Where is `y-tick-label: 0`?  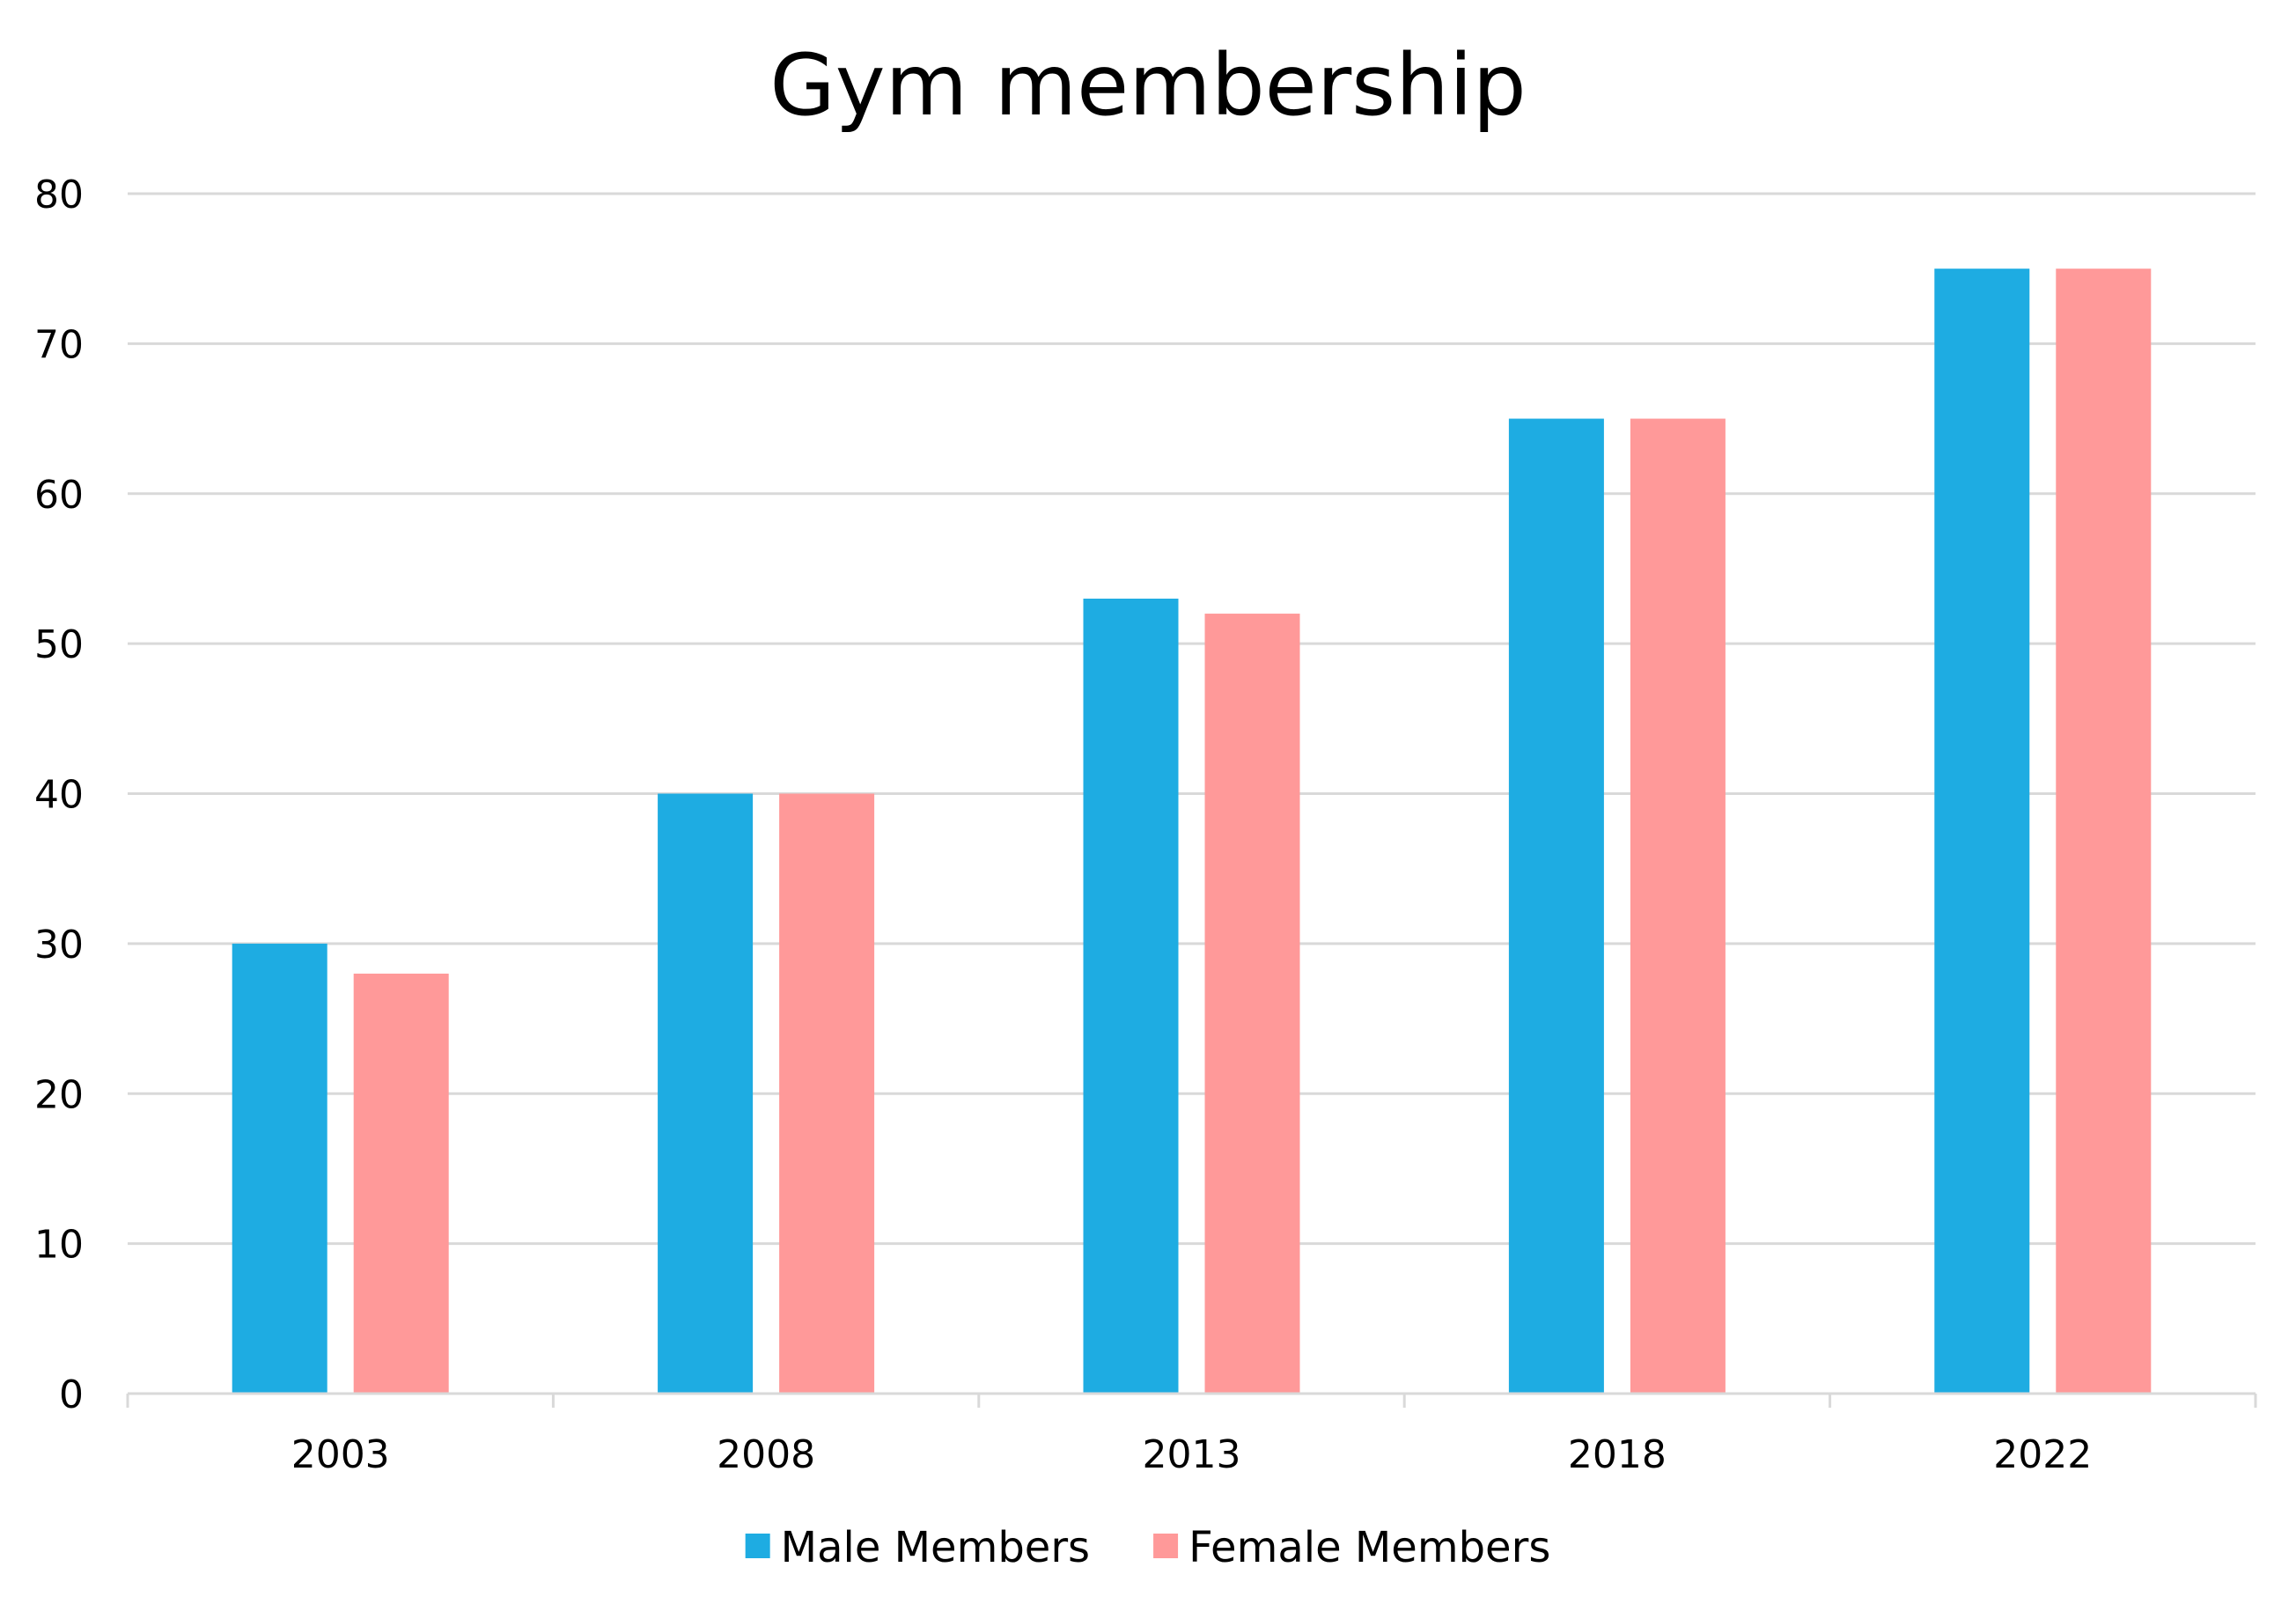
y-tick-label: 0 is located at coordinates (71, 1394).